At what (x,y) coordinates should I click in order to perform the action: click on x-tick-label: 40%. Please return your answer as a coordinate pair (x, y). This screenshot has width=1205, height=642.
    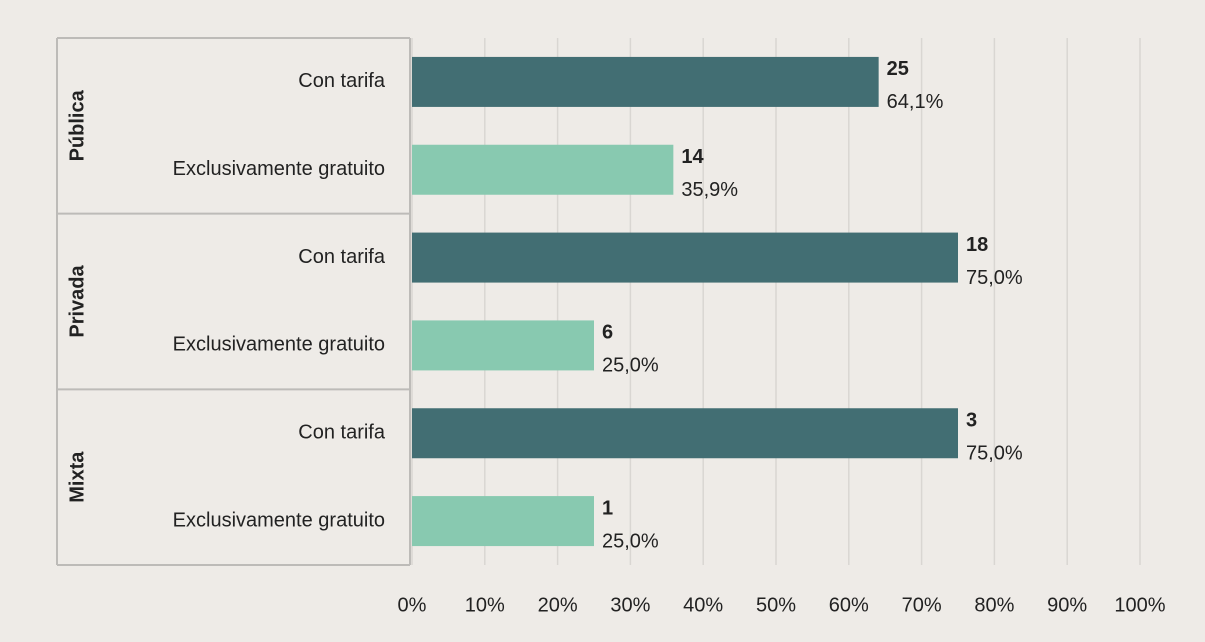
    Looking at the image, I should click on (703, 605).